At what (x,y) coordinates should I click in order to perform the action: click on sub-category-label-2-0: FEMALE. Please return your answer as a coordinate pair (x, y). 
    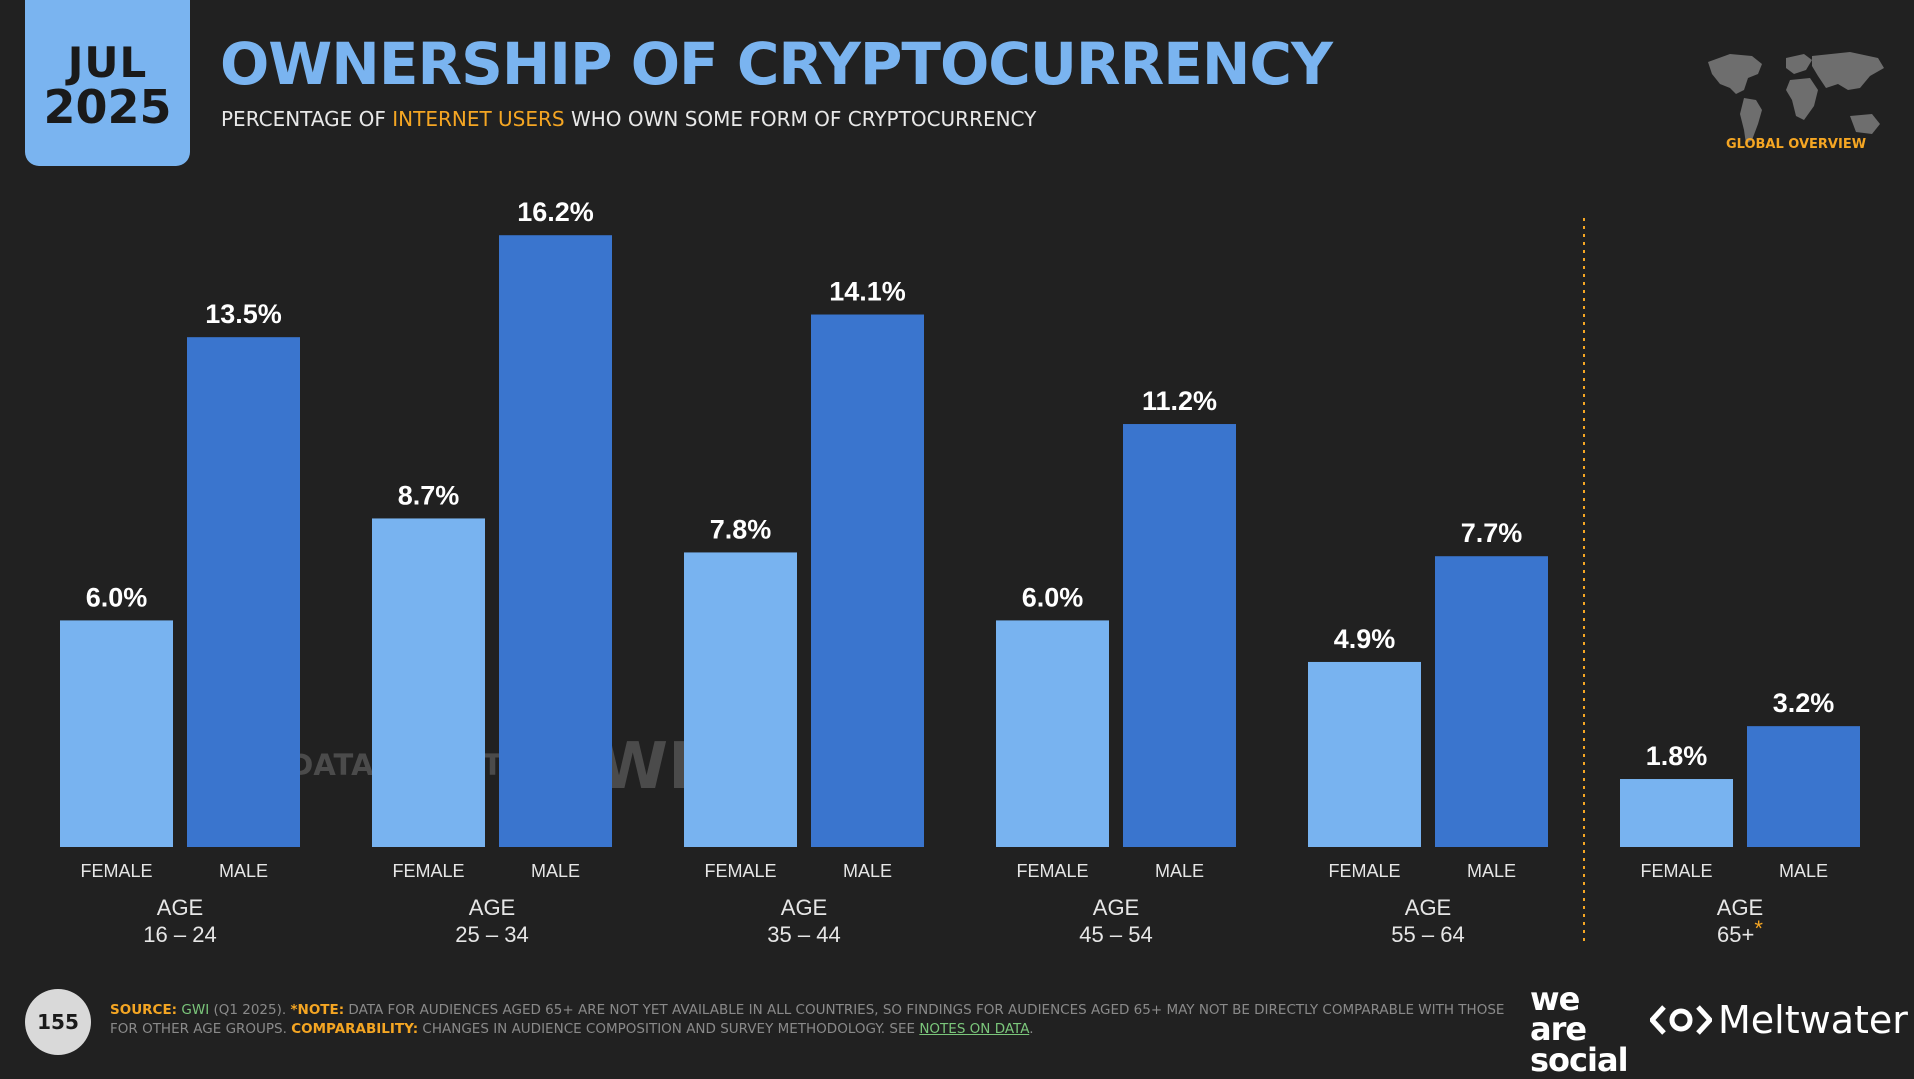
    Looking at the image, I should click on (740, 871).